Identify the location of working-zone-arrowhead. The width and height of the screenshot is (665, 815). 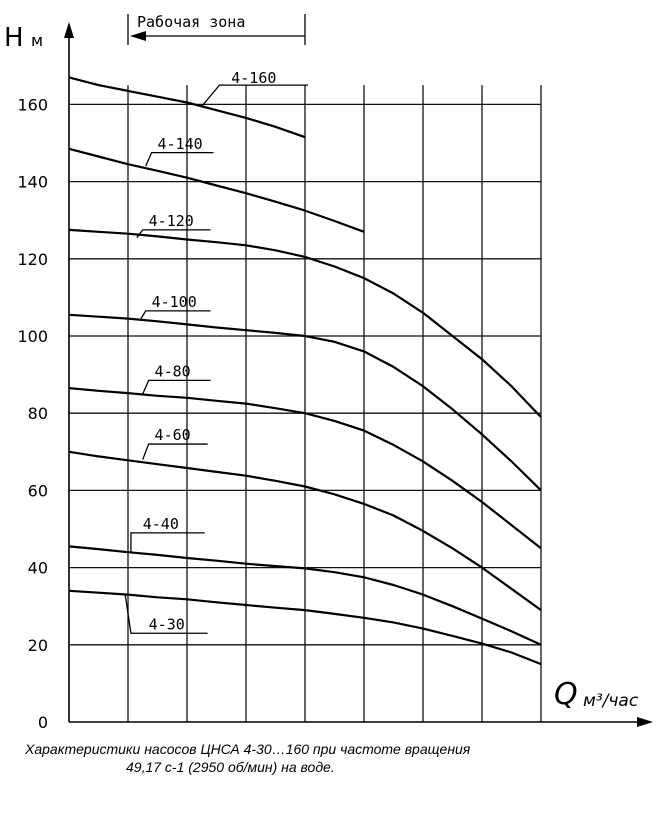
(138, 36).